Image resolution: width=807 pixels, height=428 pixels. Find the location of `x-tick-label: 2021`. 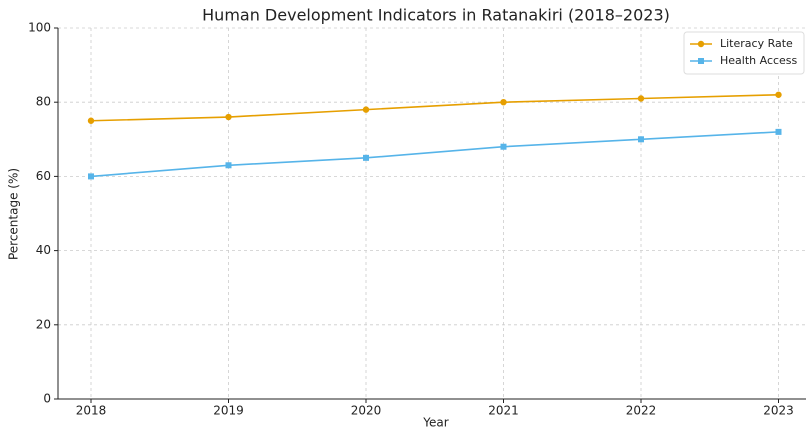

x-tick-label: 2021 is located at coordinates (503, 411).